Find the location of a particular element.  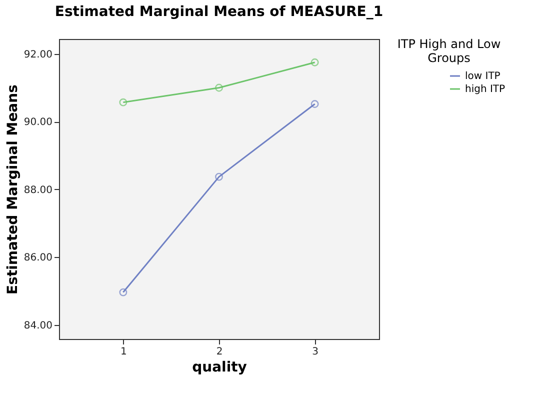

y-tick-label: 84.00 is located at coordinates (38, 326).